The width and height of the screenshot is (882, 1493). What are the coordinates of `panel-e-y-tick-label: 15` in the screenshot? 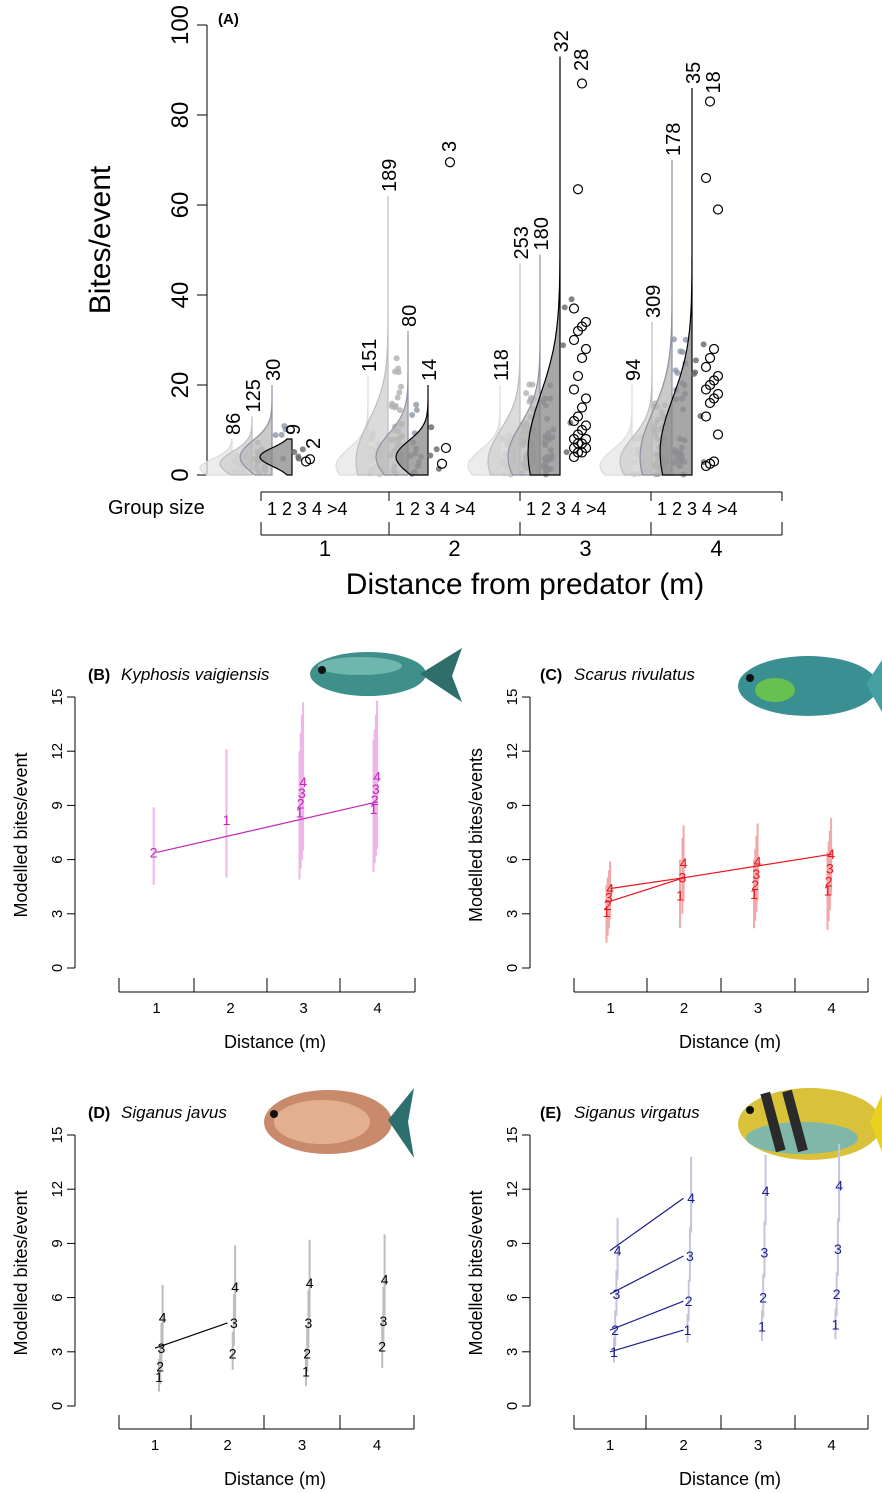 It's located at (512, 1135).